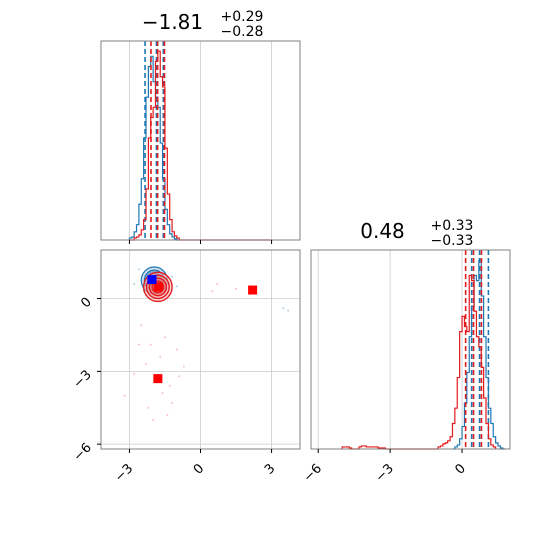  I want to click on panel-title-upper-error: +0.29, so click(242, 17).